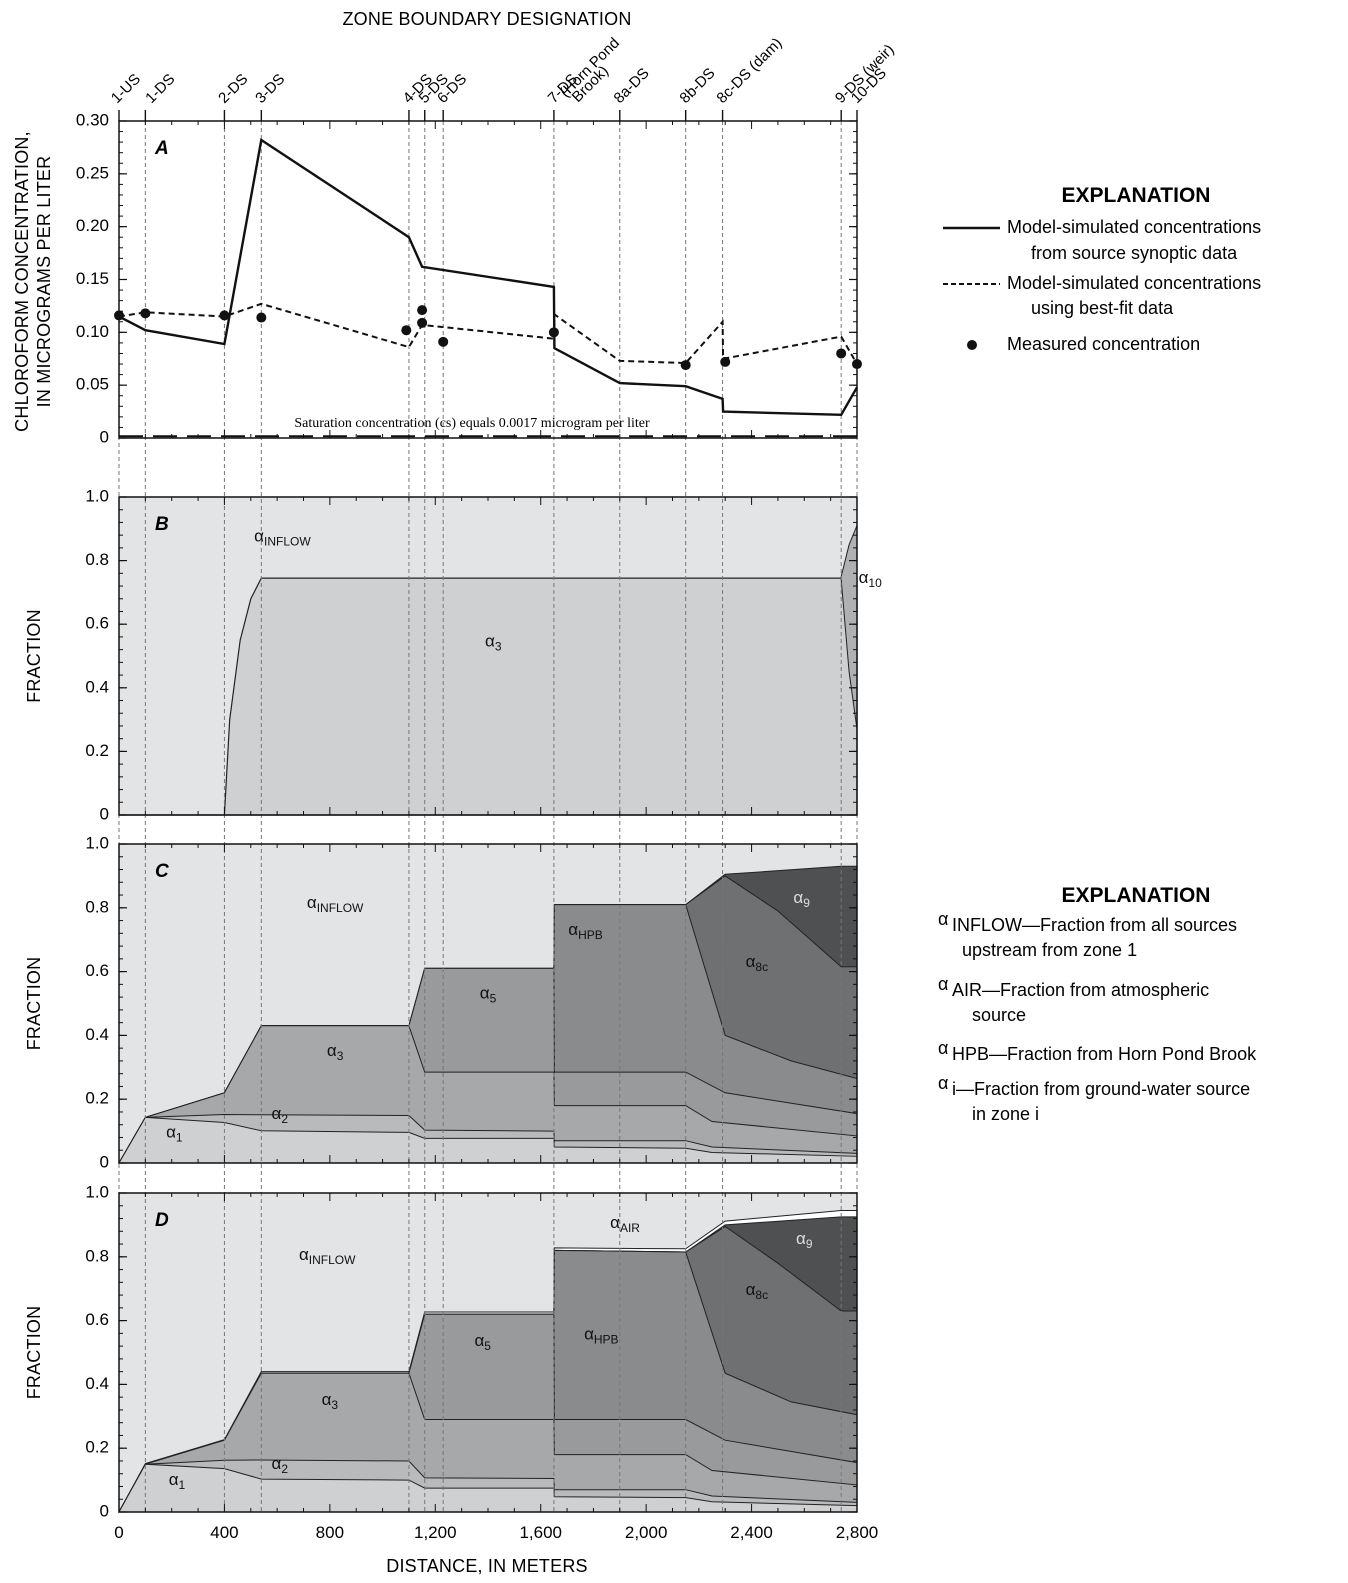 The height and width of the screenshot is (1583, 1348). What do you see at coordinates (1136, 895) in the screenshot?
I see `legend2-title: EXPLANATION` at bounding box center [1136, 895].